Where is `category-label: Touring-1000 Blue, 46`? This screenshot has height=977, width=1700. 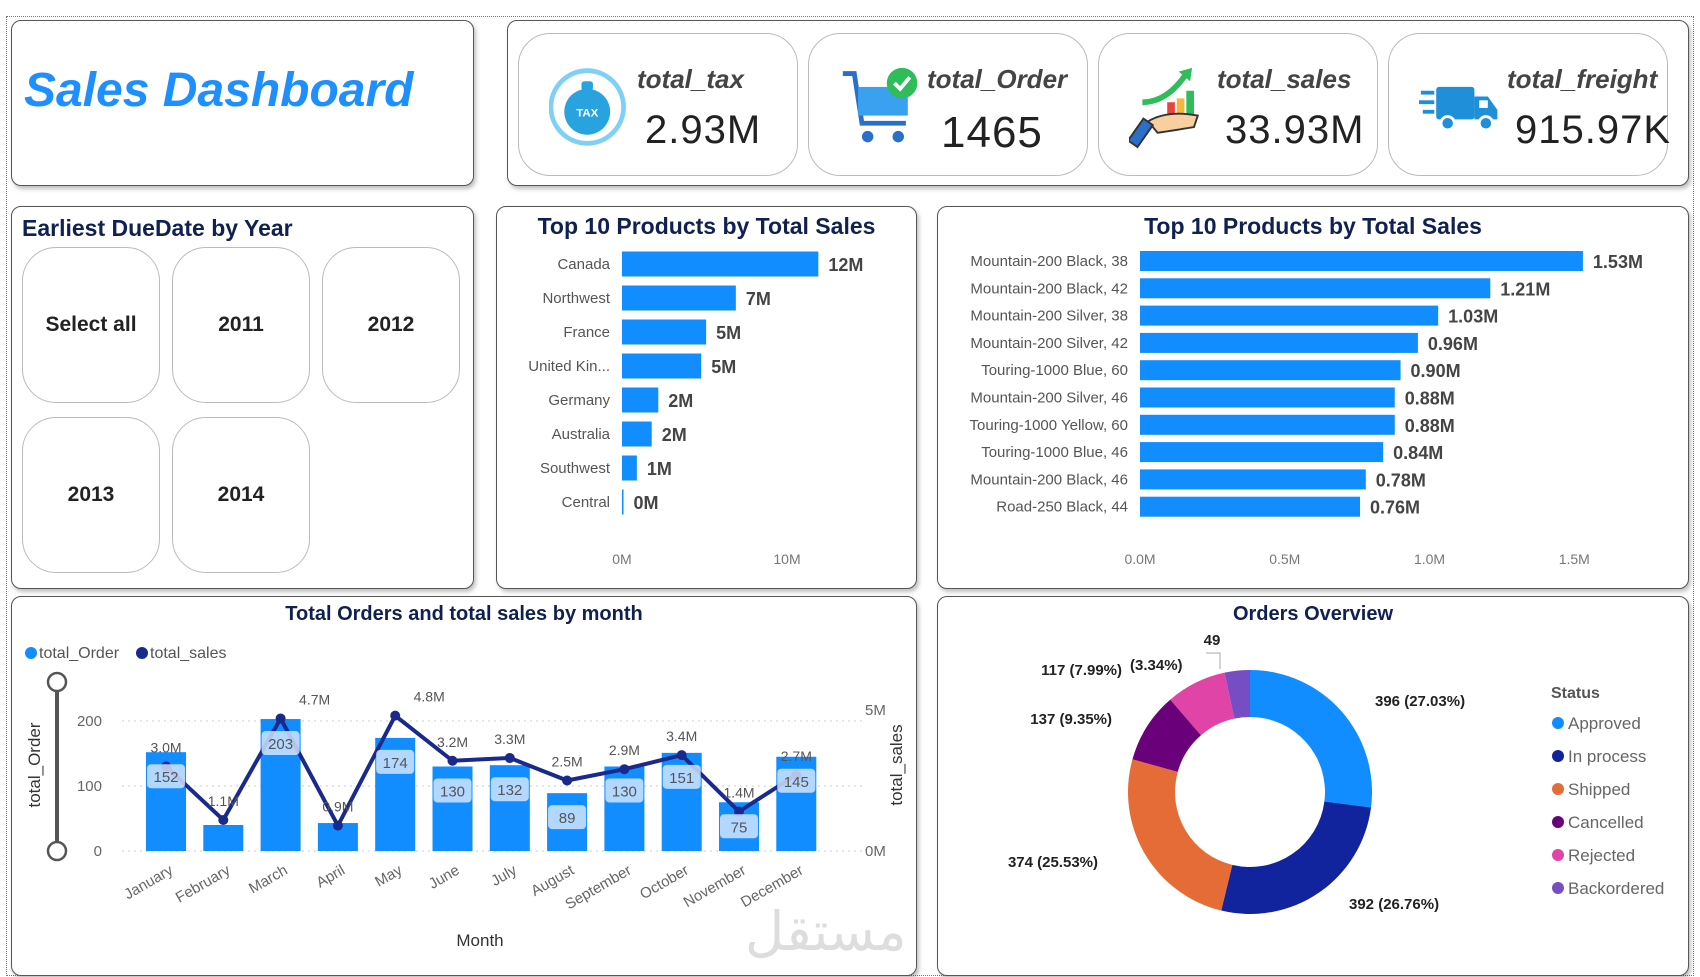 category-label: Touring-1000 Blue, 46 is located at coordinates (1054, 452).